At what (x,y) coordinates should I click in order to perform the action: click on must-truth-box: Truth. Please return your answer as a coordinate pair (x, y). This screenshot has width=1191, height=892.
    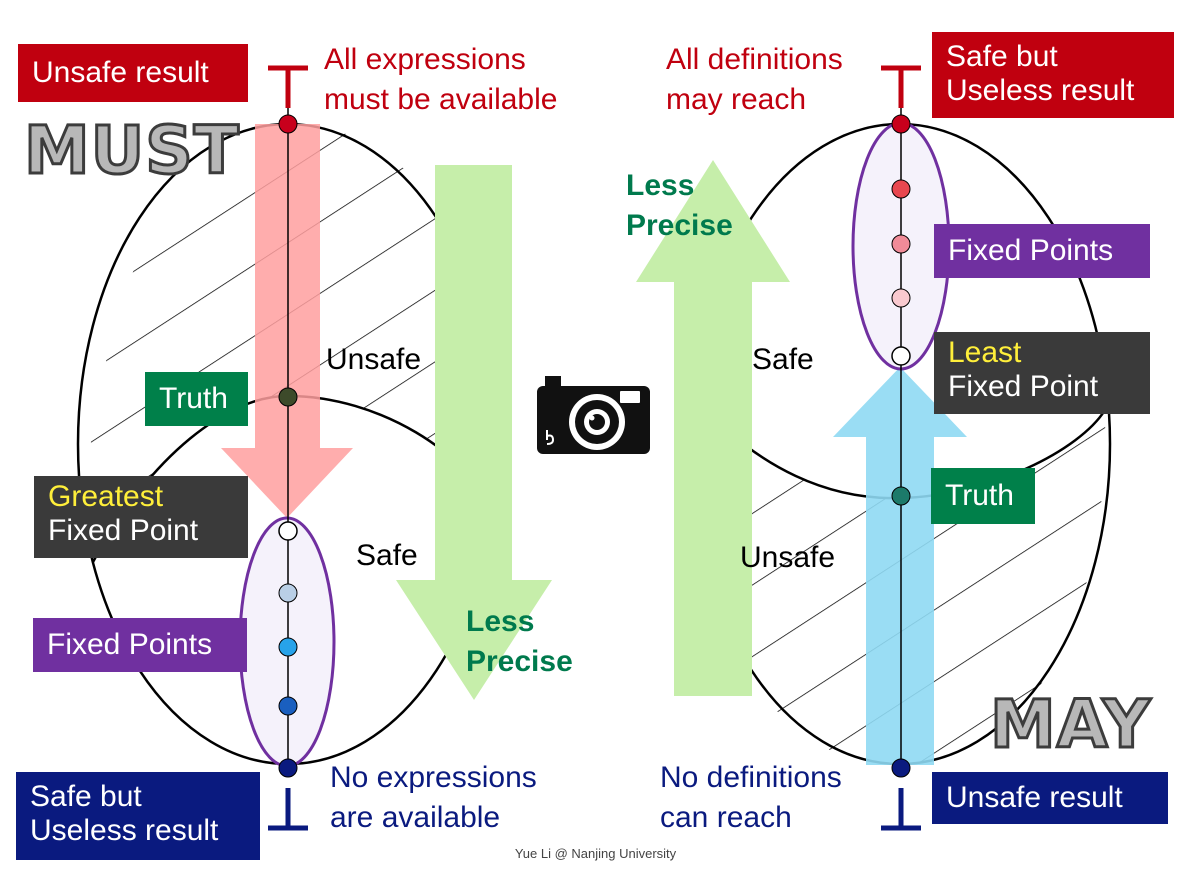
    Looking at the image, I should click on (196, 399).